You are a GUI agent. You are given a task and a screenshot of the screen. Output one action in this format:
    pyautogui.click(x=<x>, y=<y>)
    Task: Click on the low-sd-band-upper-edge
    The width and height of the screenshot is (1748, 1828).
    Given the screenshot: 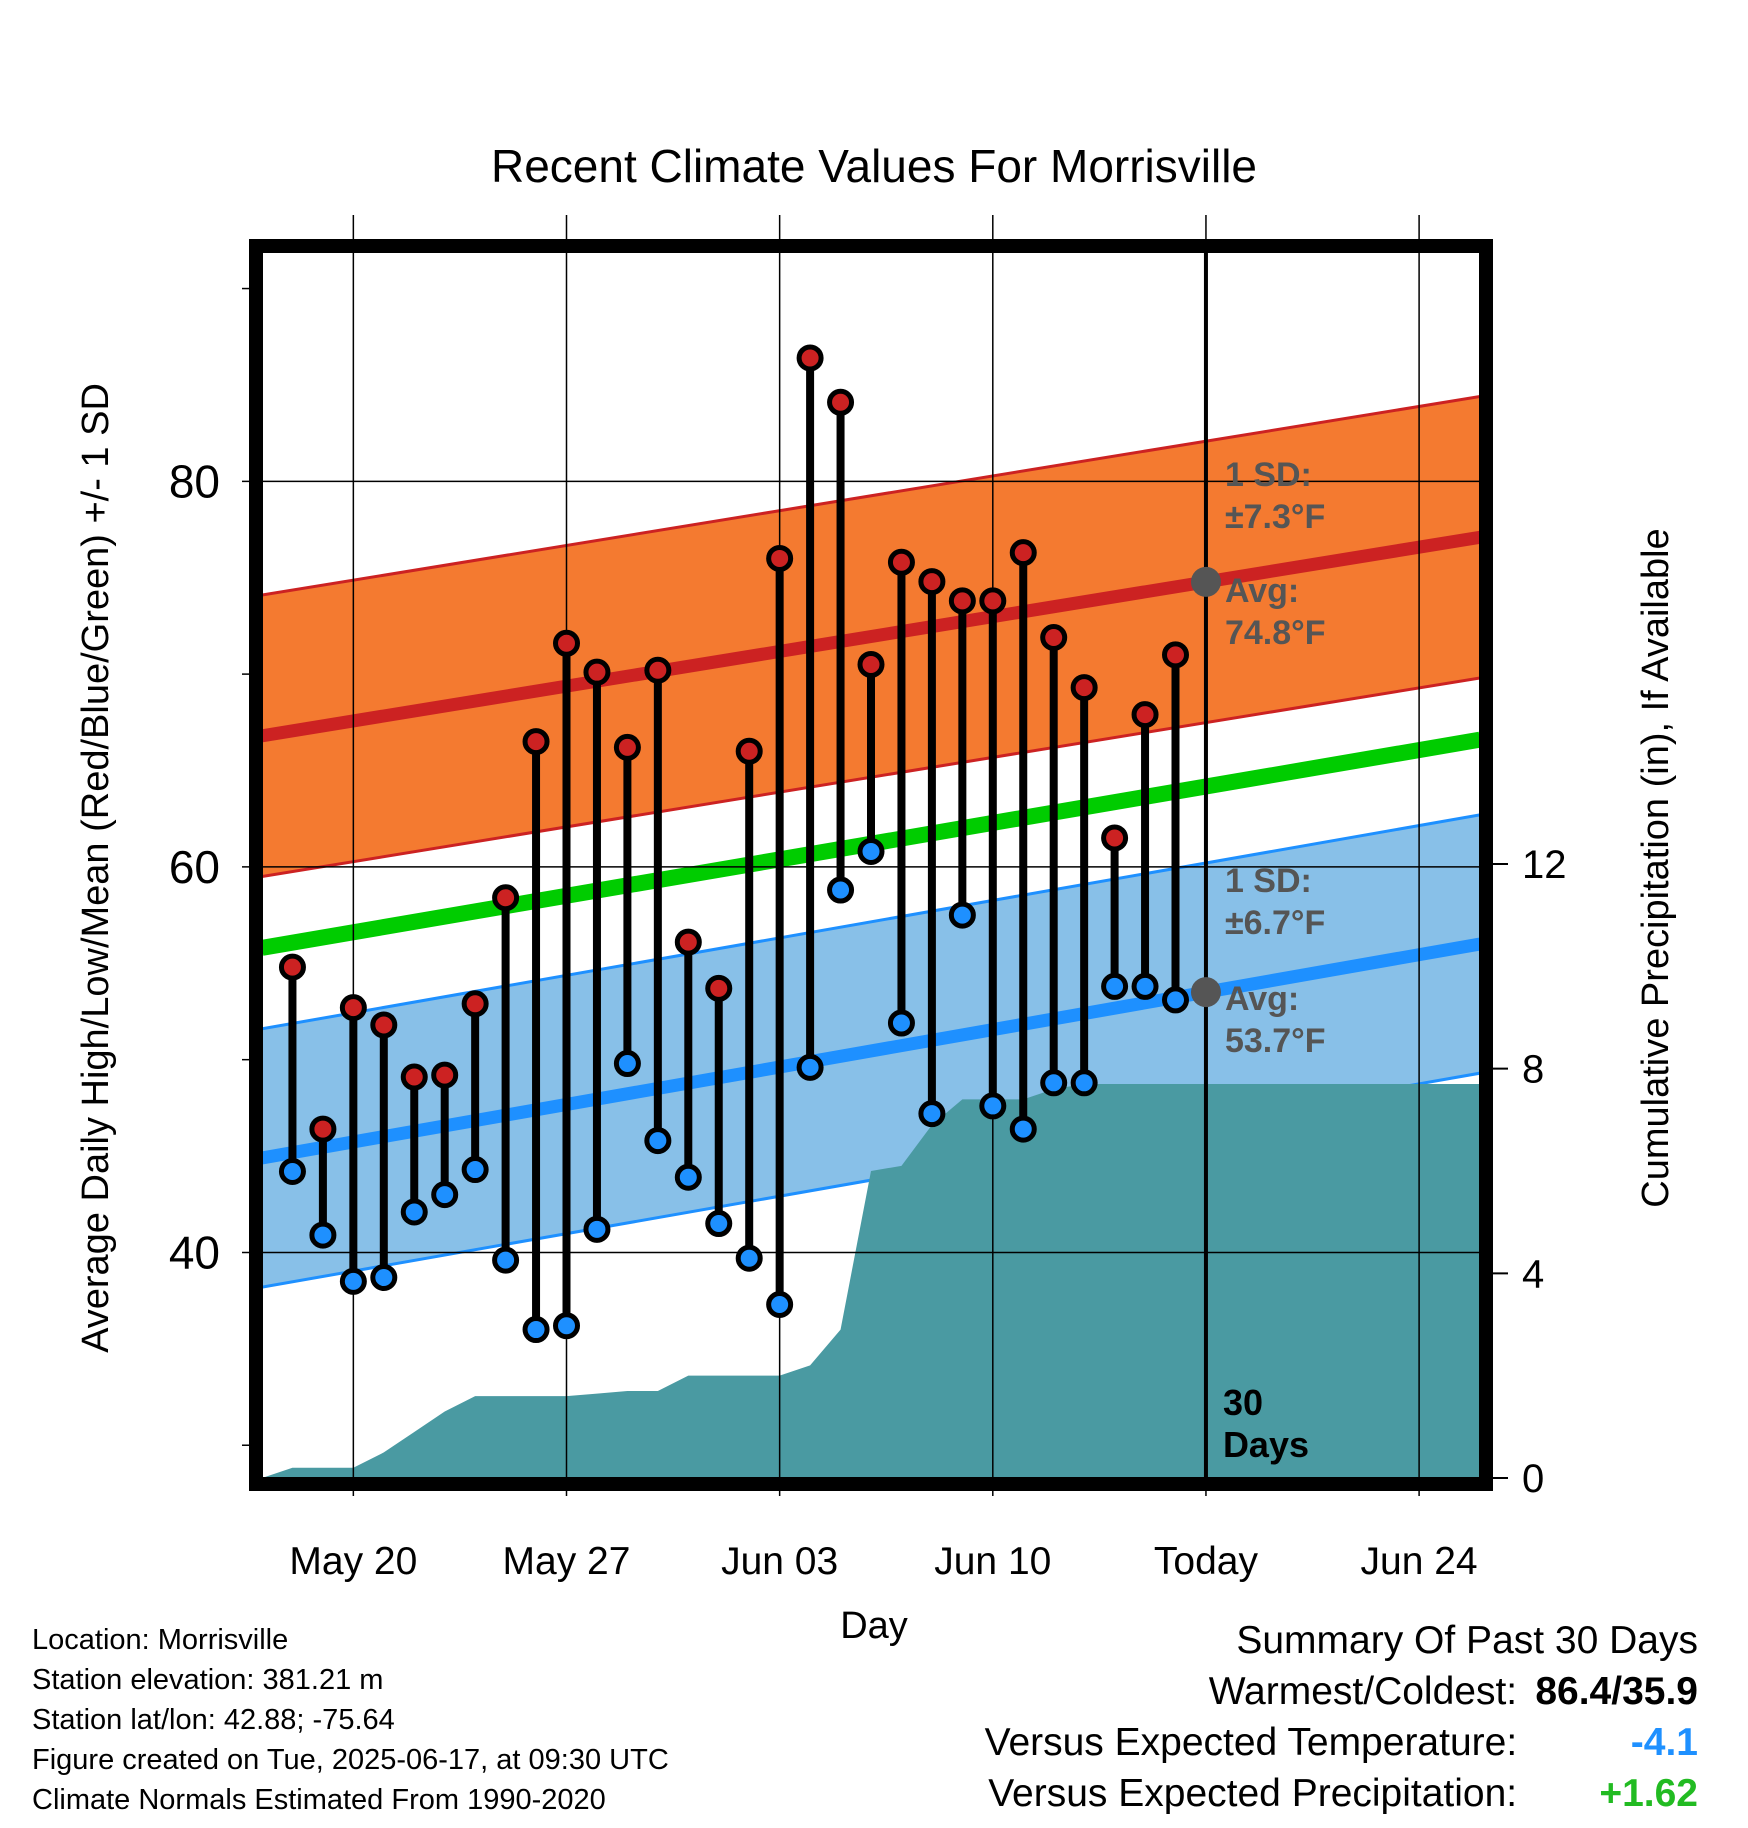 What is the action you would take?
    pyautogui.click(x=871, y=922)
    